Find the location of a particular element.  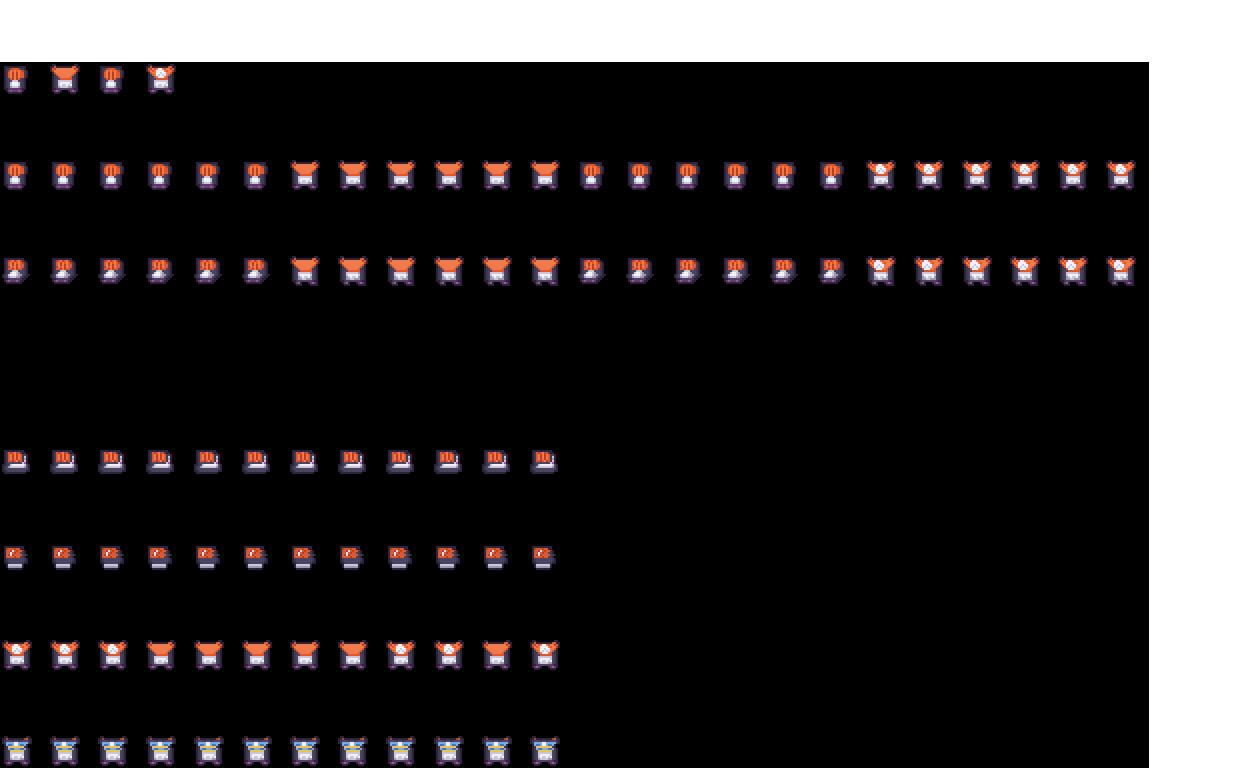

row-walk-diagonal is located at coordinates (574, 278).